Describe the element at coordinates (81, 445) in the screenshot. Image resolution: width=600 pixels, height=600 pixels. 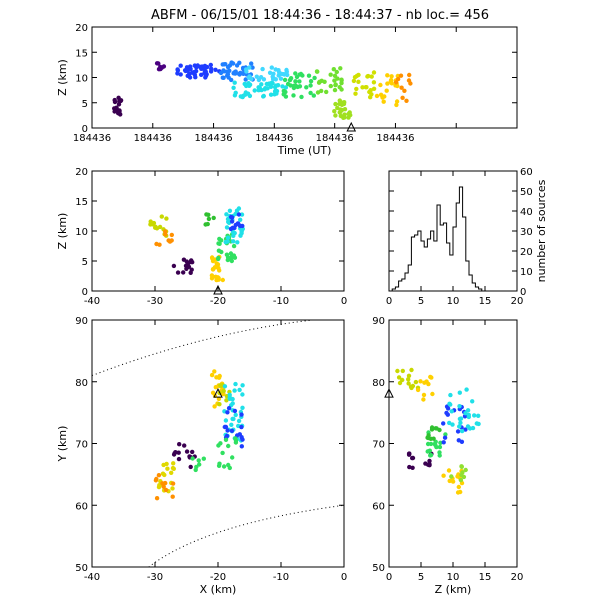
I see `y-tick-label: 70` at that location.